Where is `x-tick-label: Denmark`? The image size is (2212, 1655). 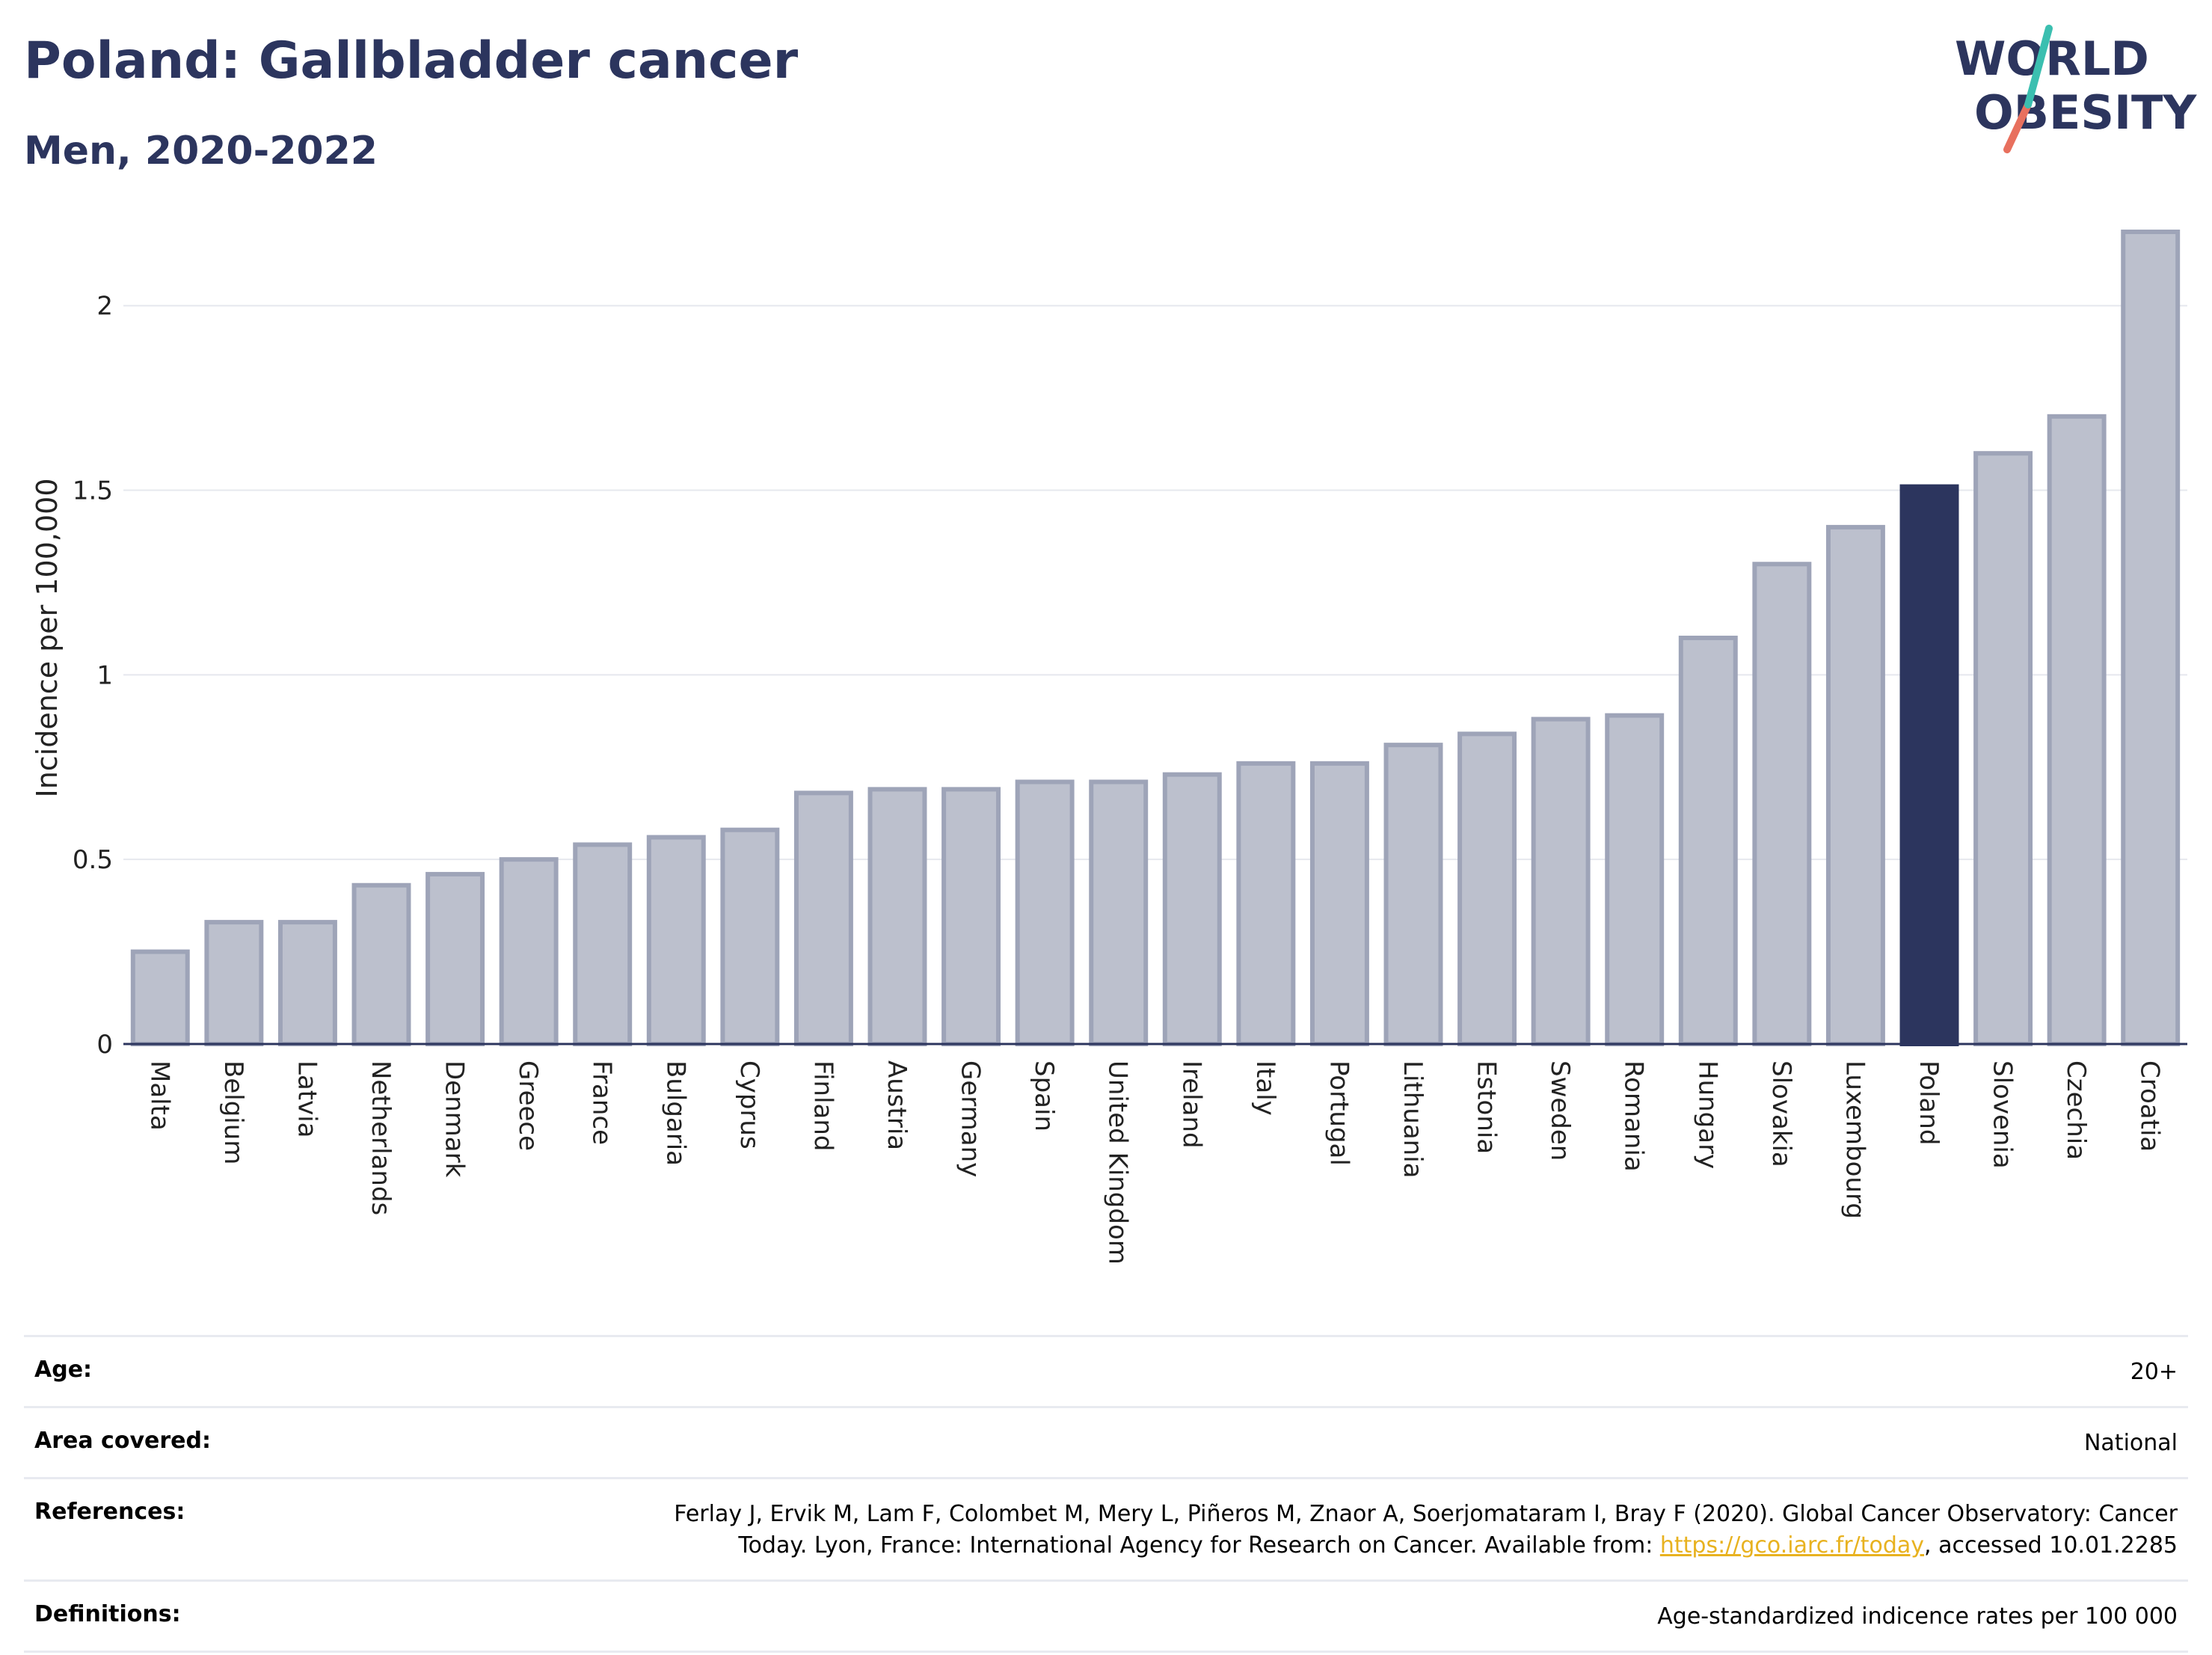 x-tick-label: Denmark is located at coordinates (455, 1119).